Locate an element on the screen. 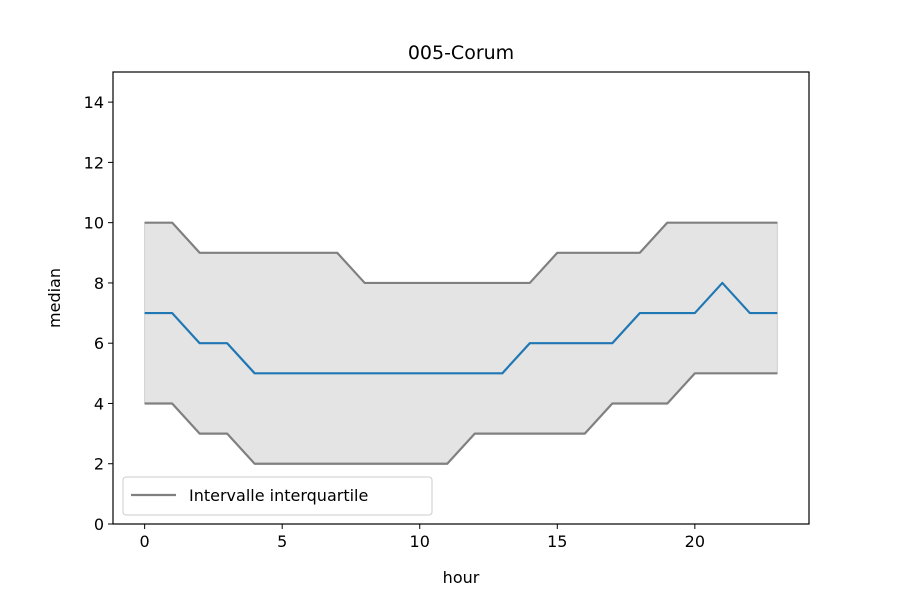 The width and height of the screenshot is (900, 600). y-tick-label: 4 is located at coordinates (99, 403).